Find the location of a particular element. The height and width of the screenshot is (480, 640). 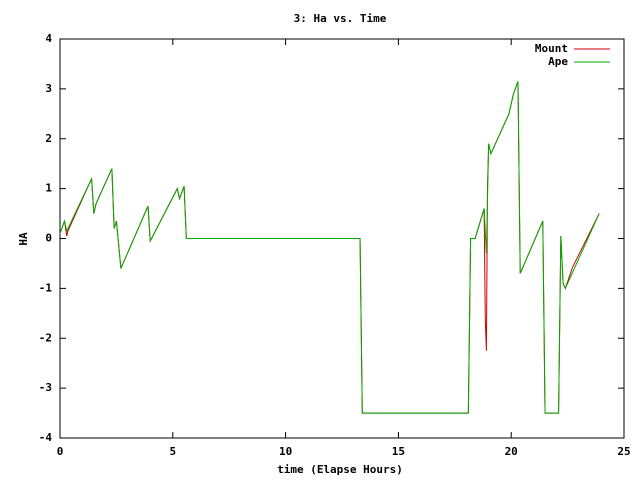

y-tick-label: 4 is located at coordinates (48, 38).